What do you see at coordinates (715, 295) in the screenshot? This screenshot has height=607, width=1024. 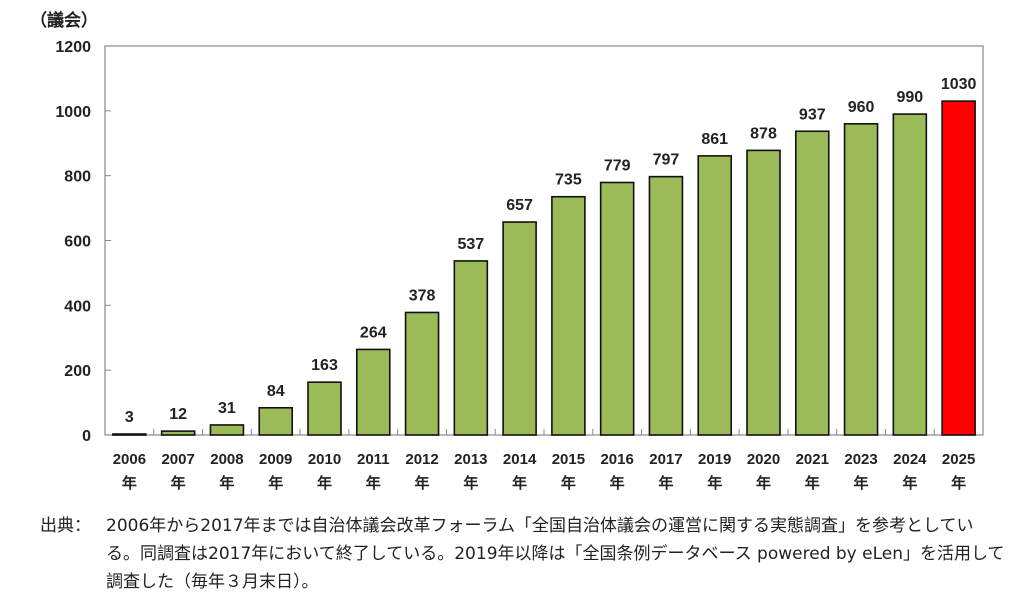 I see `bar-2019` at bounding box center [715, 295].